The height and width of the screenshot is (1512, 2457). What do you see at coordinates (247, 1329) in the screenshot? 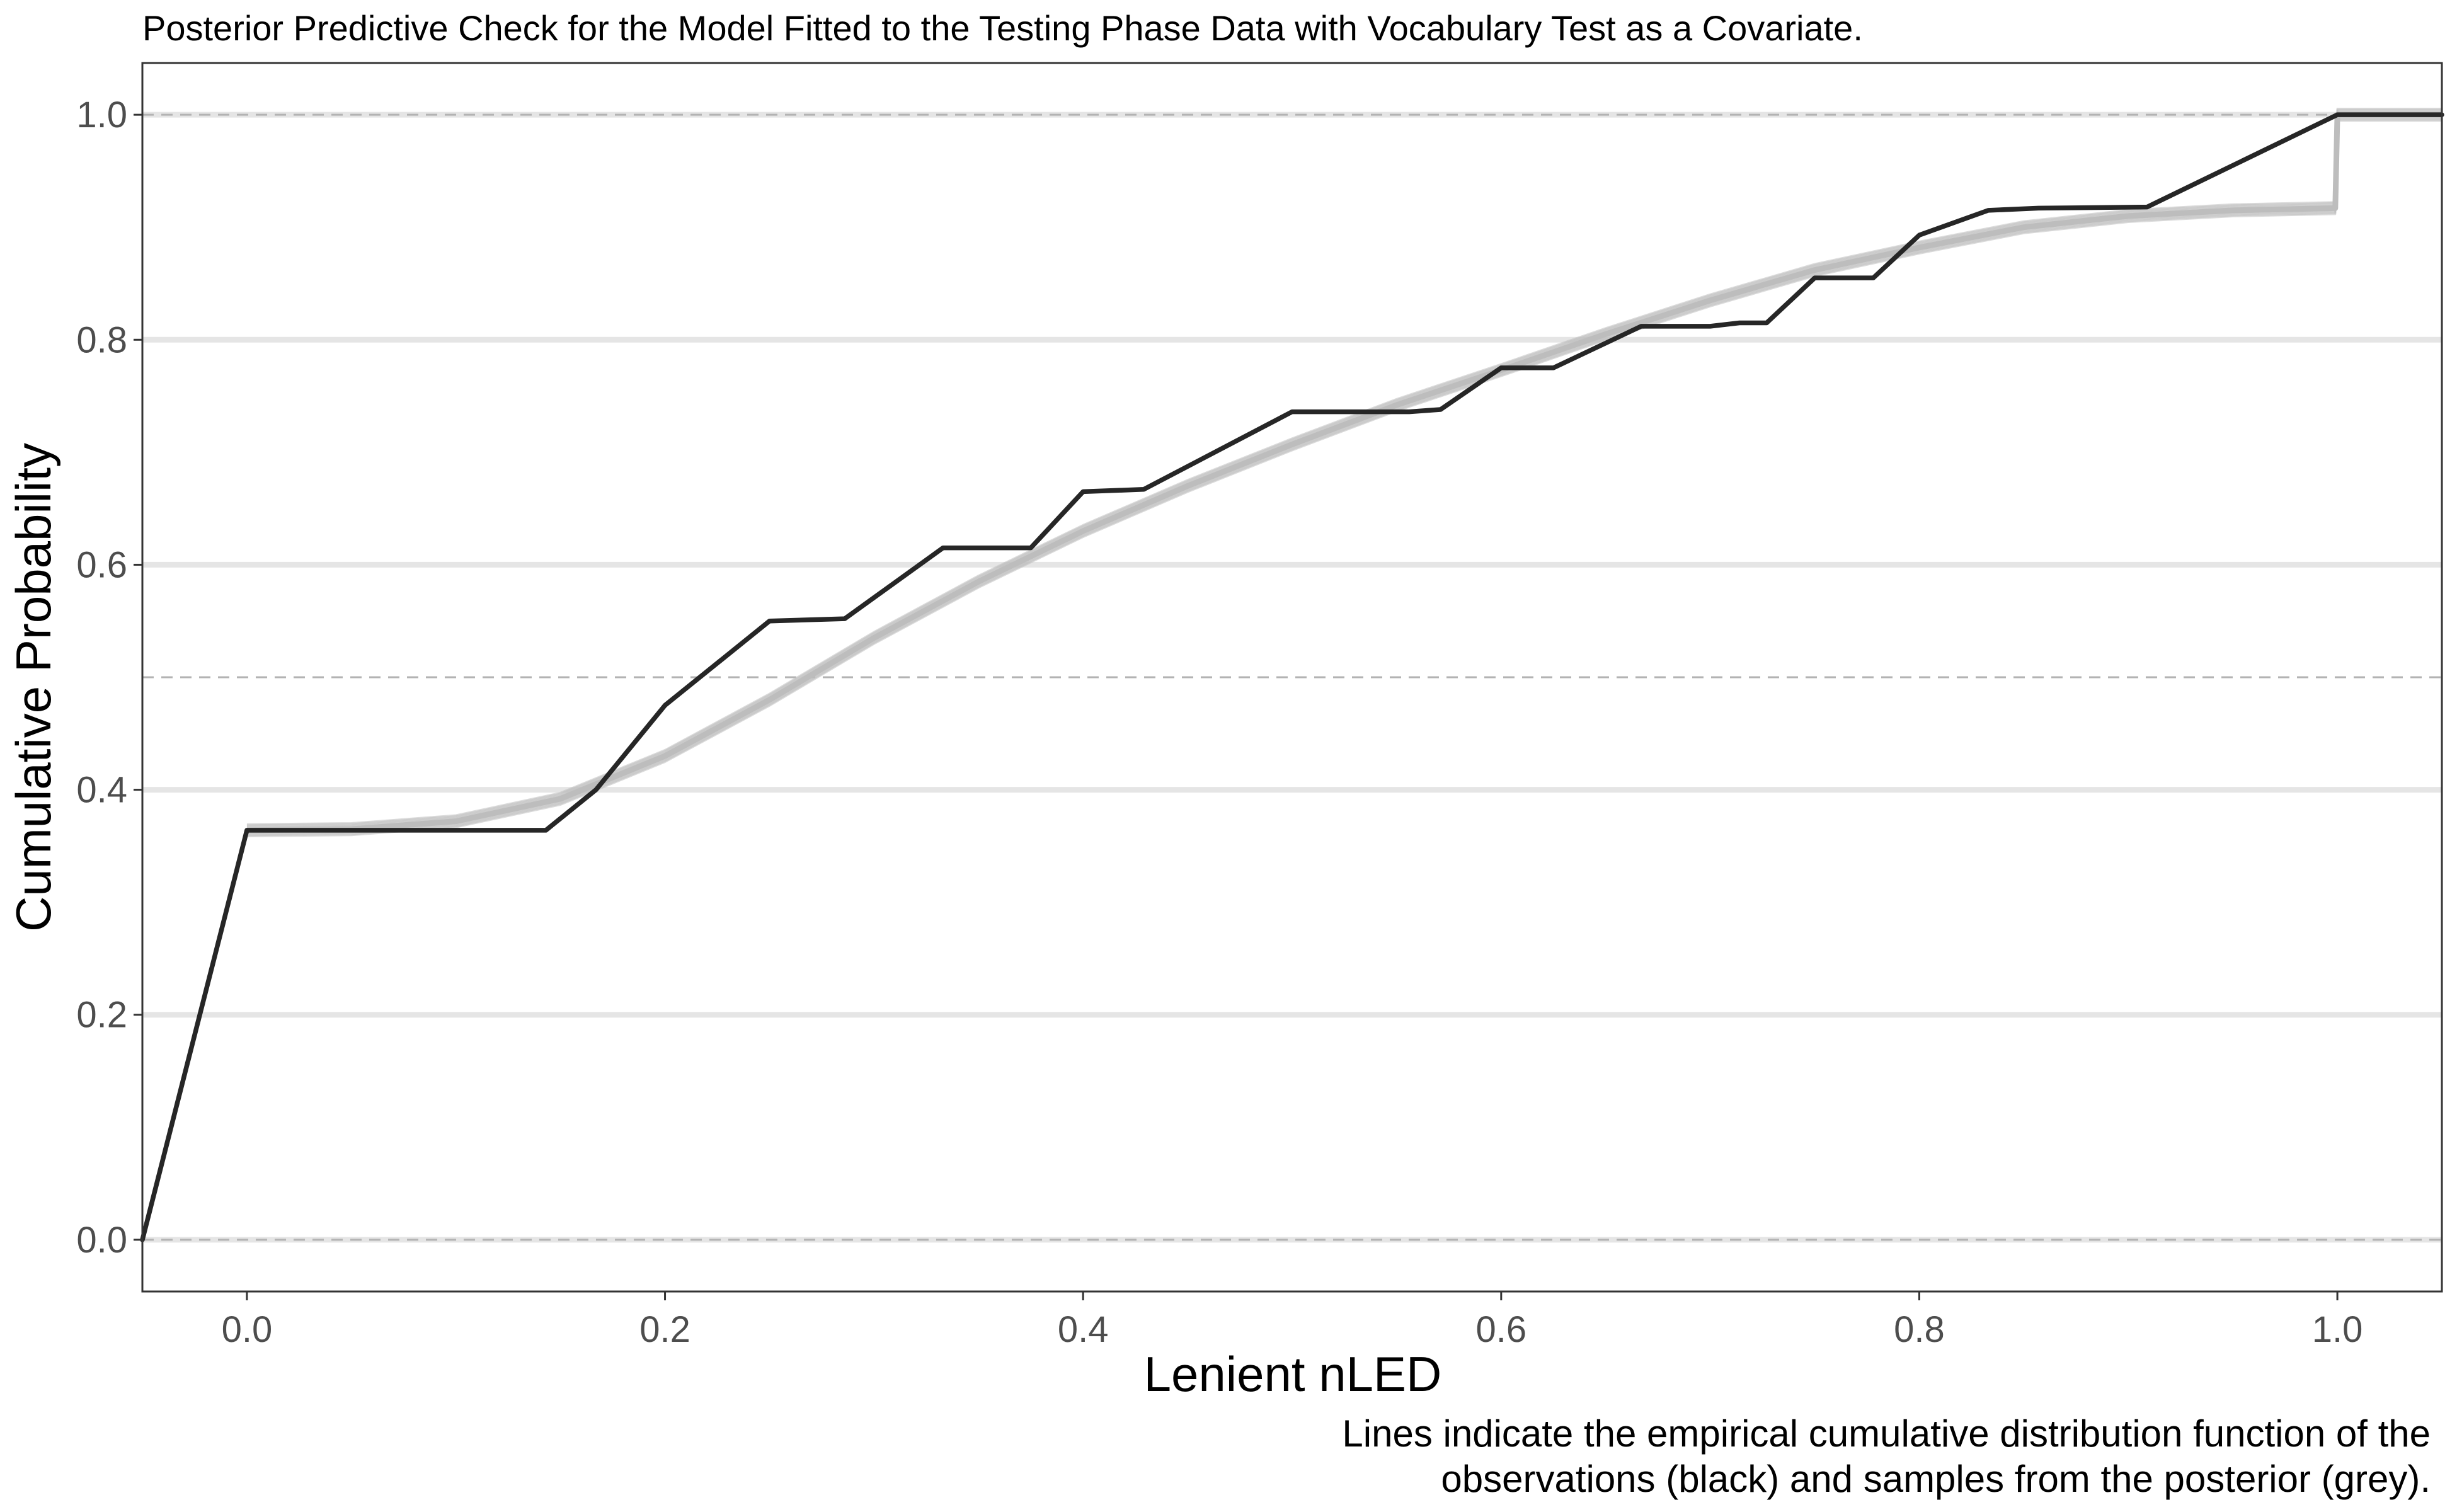
I see `x-tick-label-0: 0.0` at bounding box center [247, 1329].